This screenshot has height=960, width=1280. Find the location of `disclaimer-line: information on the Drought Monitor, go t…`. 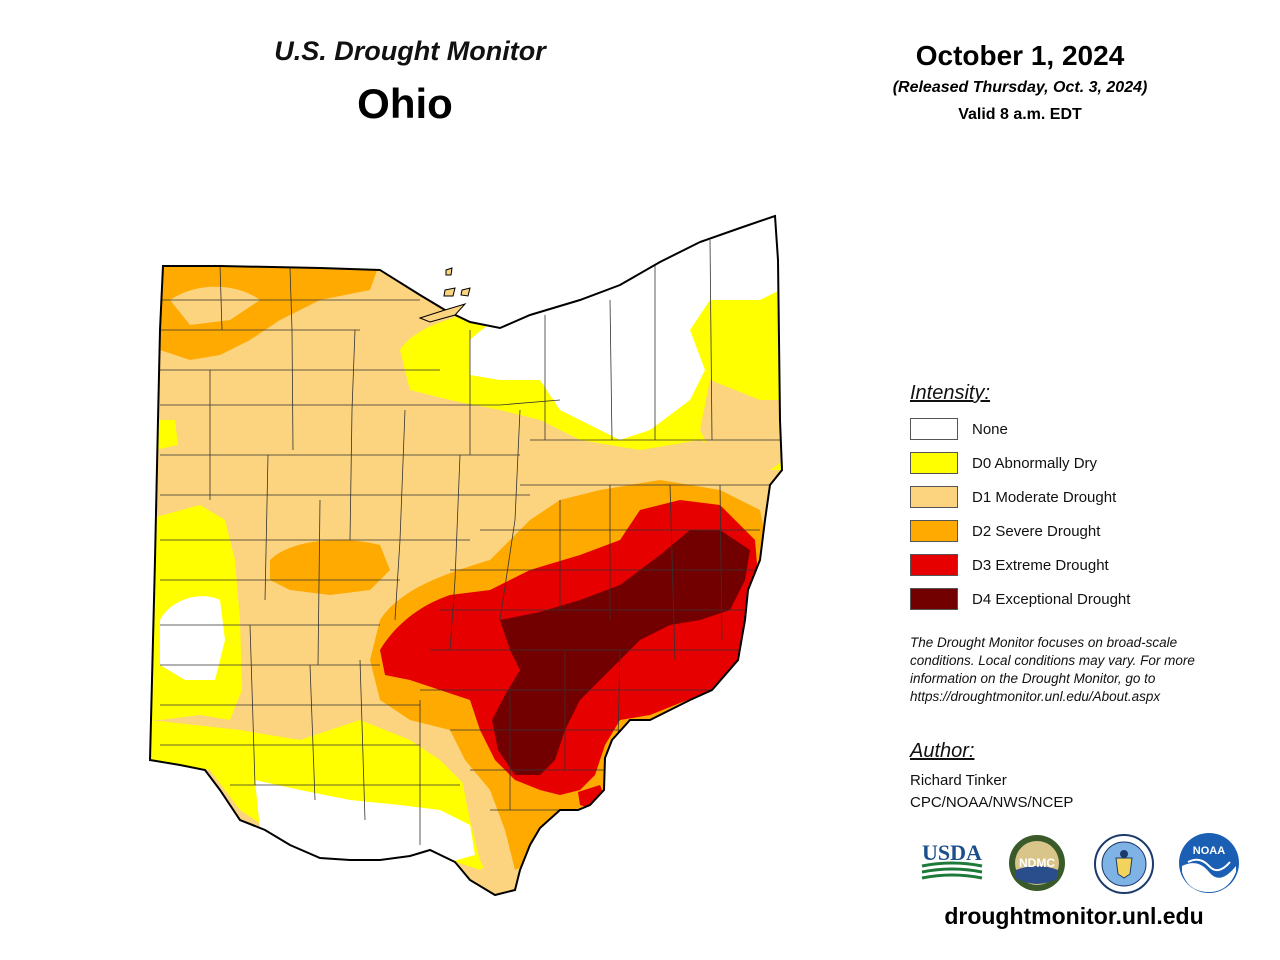

disclaimer-line: information on the Drought Monitor, go t… is located at coordinates (1033, 678).